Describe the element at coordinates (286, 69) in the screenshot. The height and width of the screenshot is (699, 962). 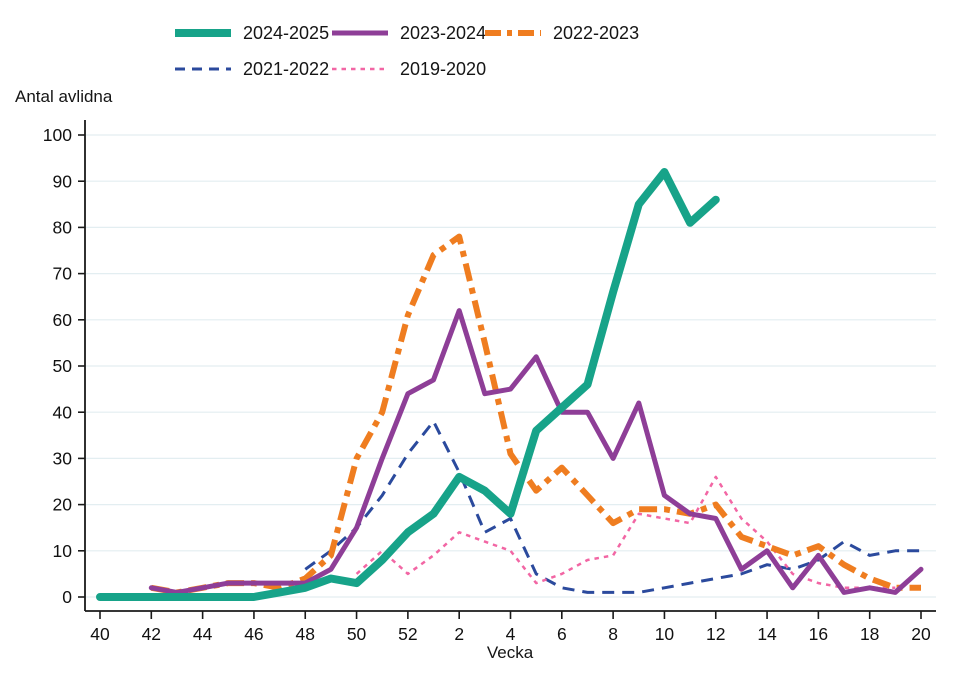
I see `legend-label-2021-2022: 2021-2022` at that location.